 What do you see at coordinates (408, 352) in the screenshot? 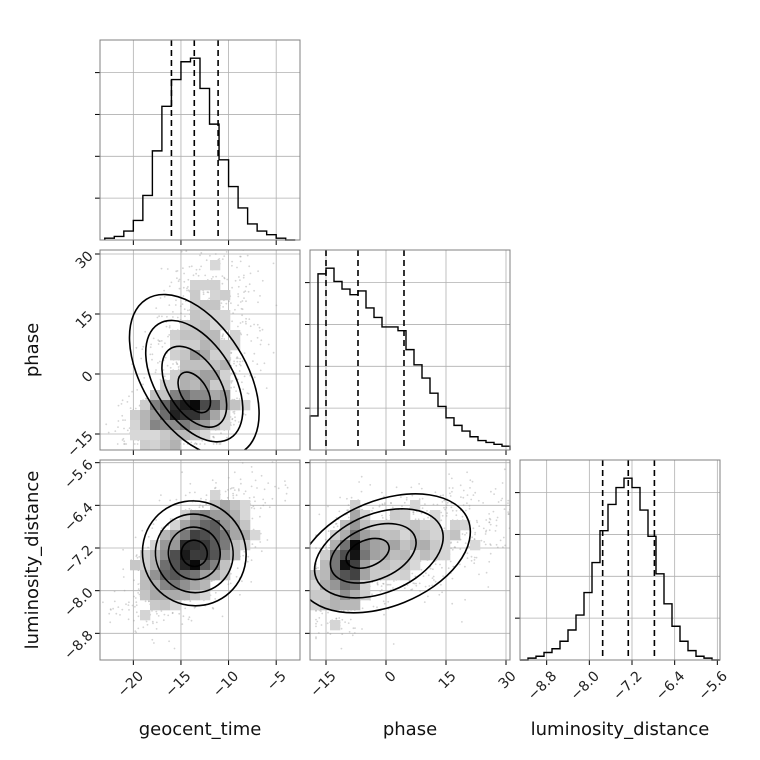
I see `histogram-phase` at bounding box center [408, 352].